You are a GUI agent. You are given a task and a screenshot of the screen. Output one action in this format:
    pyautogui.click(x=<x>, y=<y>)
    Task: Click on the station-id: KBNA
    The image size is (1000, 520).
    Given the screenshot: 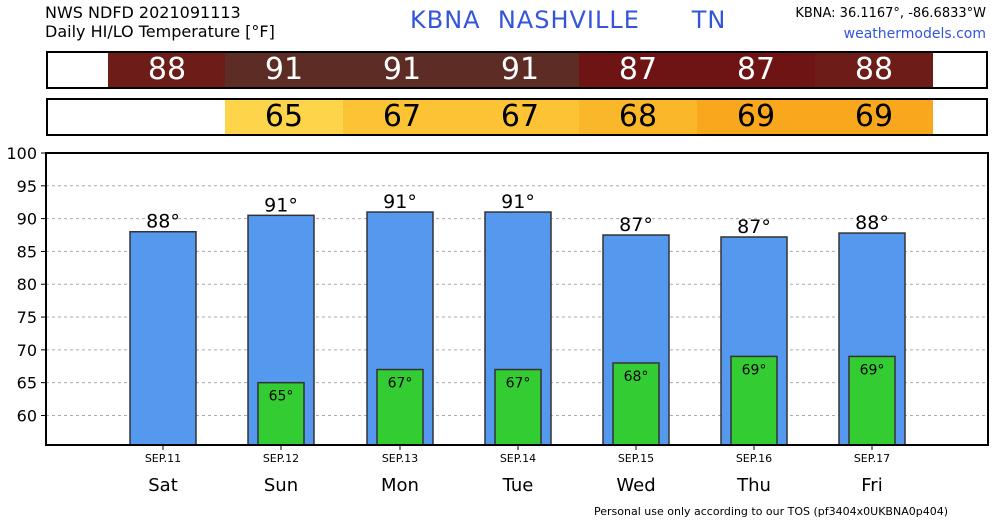 What is the action you would take?
    pyautogui.click(x=445, y=20)
    